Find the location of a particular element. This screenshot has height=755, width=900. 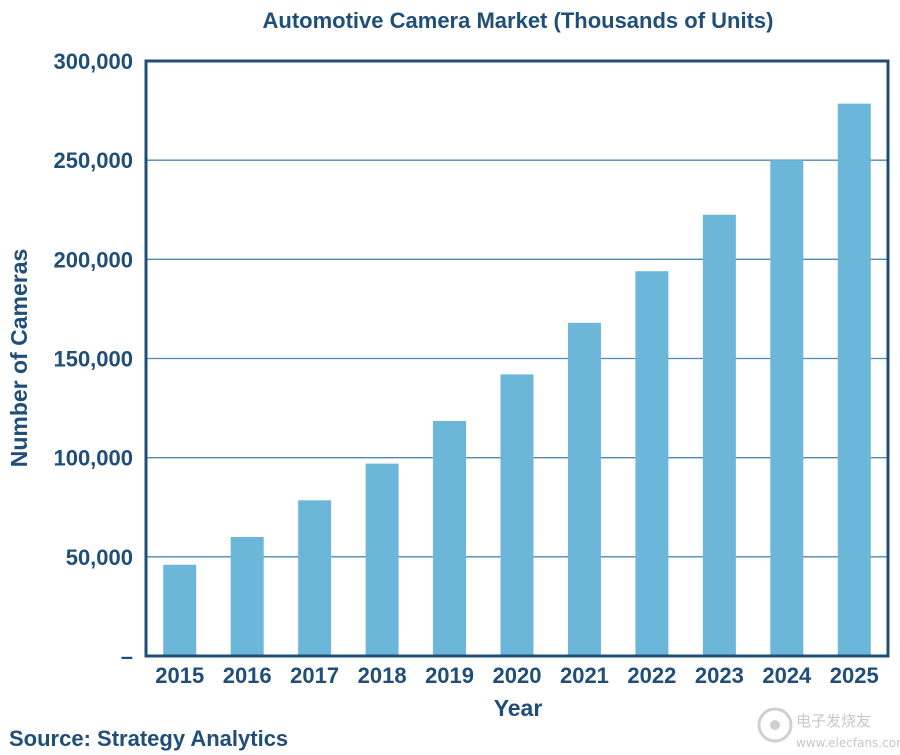

watermark-logo-icon is located at coordinates (775, 725).